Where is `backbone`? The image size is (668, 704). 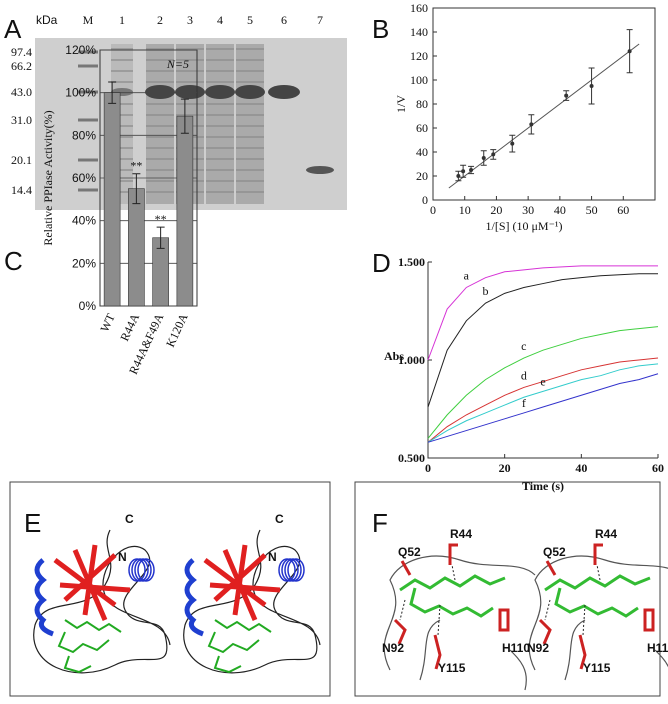 backbone is located at coordinates (252, 601).